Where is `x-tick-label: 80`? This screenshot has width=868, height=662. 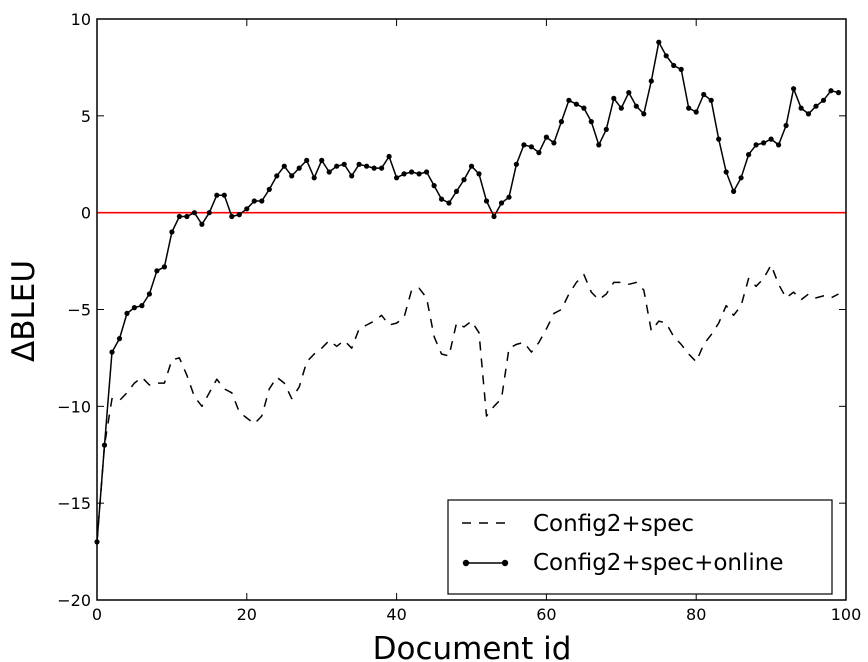 x-tick-label: 80 is located at coordinates (696, 614).